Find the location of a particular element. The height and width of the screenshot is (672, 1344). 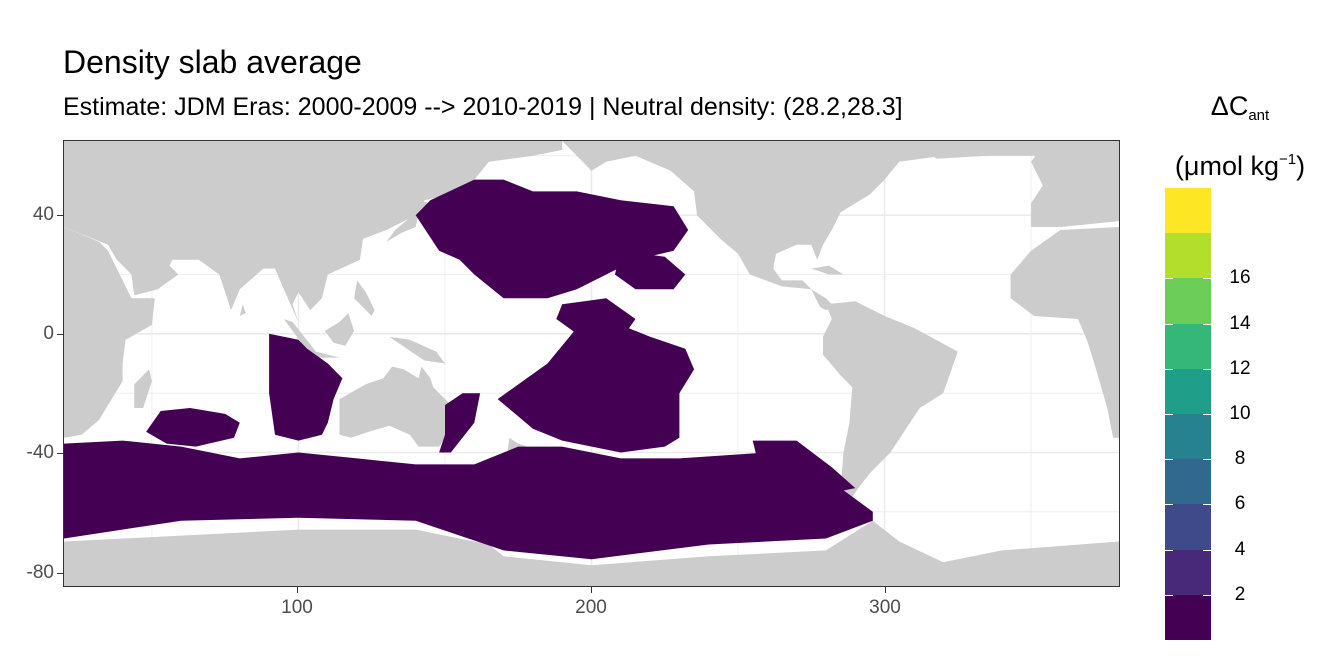

legend-title-main: ΔC is located at coordinates (1229, 106).